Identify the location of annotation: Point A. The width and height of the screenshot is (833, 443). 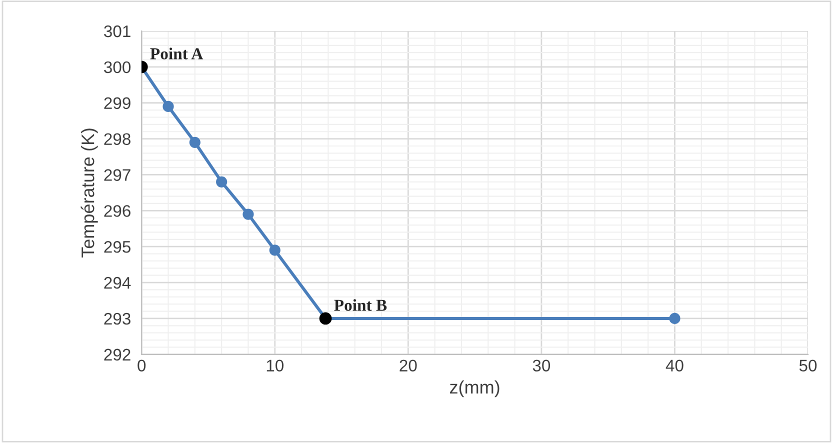
(177, 54).